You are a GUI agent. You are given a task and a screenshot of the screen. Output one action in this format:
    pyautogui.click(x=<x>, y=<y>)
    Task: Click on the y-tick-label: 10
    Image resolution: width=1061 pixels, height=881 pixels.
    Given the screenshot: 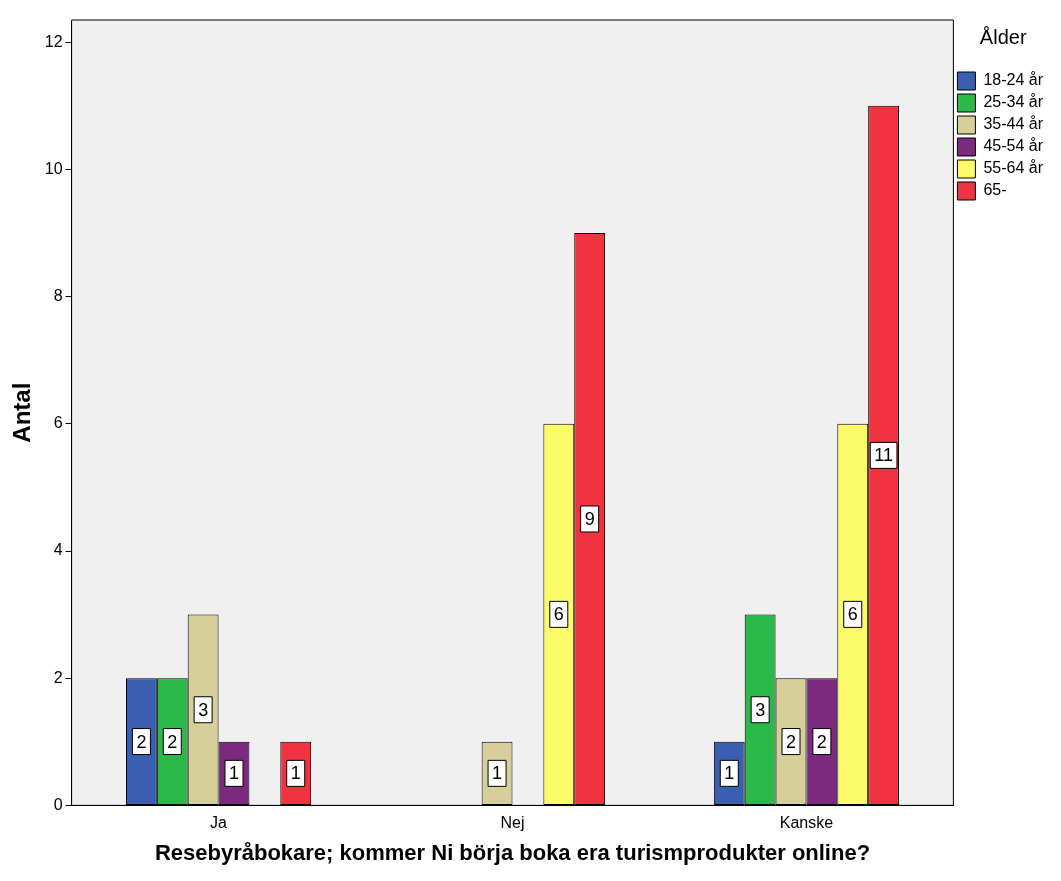 What is the action you would take?
    pyautogui.click(x=53, y=168)
    